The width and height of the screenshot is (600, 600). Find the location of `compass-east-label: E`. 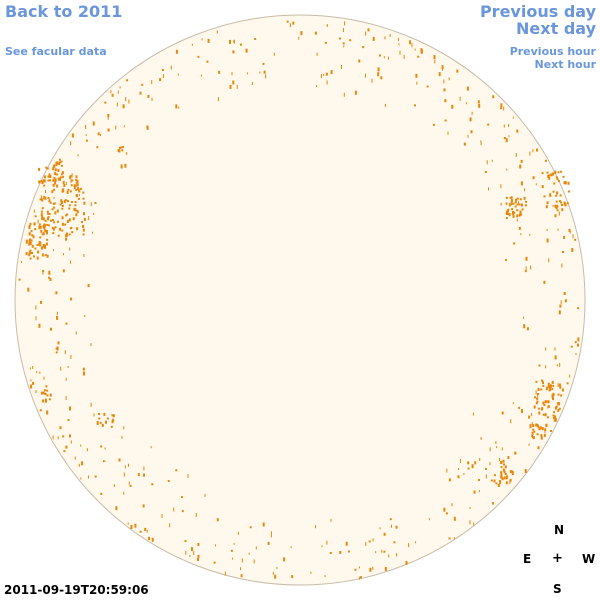

compass-east-label: E is located at coordinates (527, 559).